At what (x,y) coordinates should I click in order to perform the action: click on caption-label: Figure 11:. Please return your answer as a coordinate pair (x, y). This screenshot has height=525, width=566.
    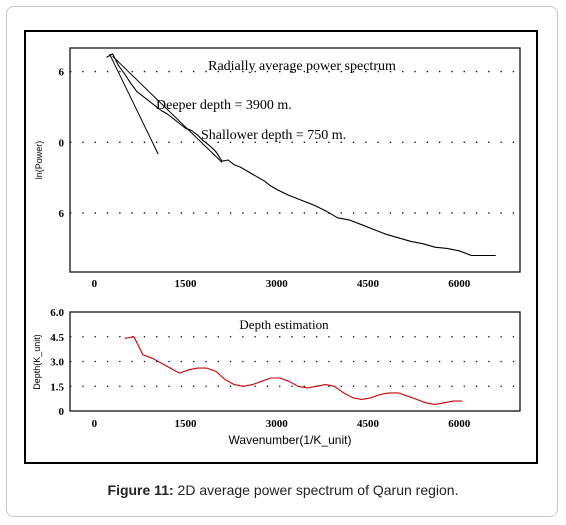
    Looking at the image, I should click on (140, 490).